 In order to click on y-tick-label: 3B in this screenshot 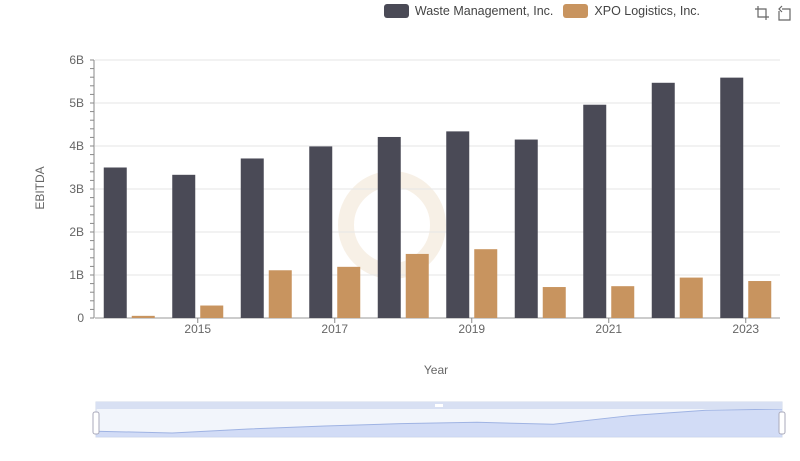, I will do `click(76, 189)`.